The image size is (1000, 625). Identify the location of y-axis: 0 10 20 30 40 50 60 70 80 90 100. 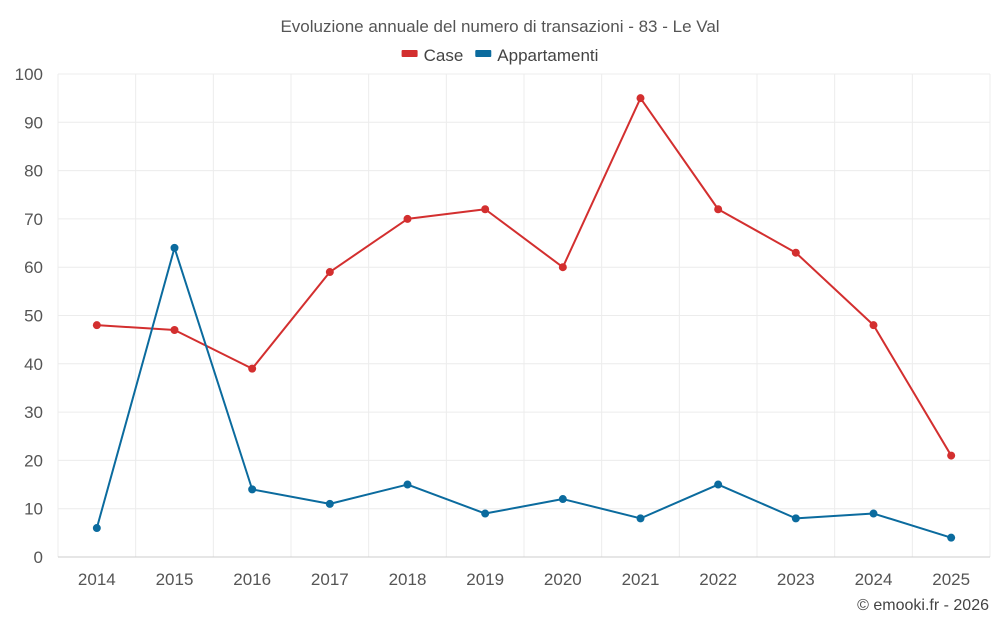
(29, 316).